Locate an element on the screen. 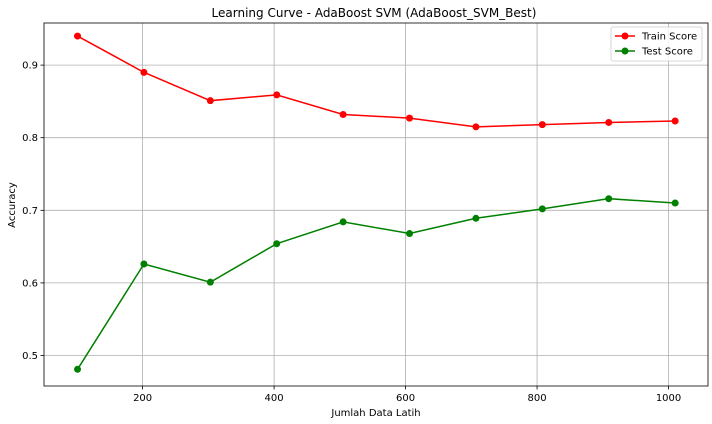 The image size is (712, 424). y-axis-label: Accuracy is located at coordinates (12, 205).